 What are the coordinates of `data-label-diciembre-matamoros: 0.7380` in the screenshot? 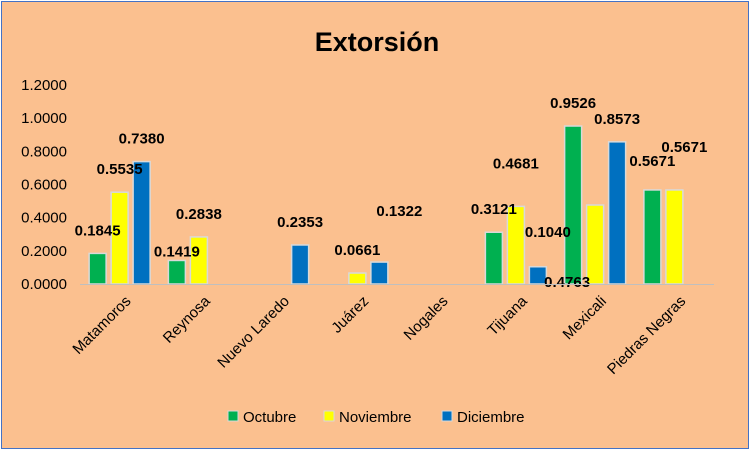 It's located at (142, 139).